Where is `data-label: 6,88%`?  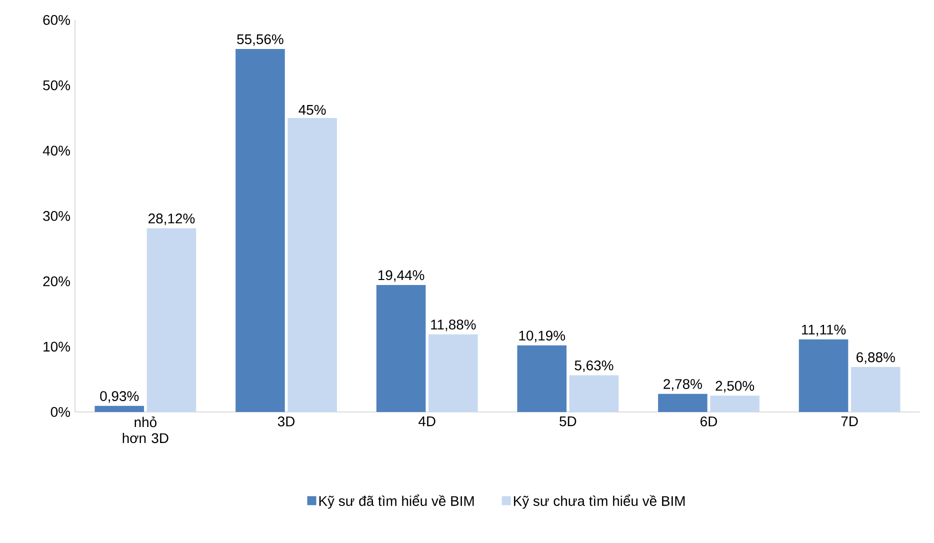 data-label: 6,88% is located at coordinates (875, 358).